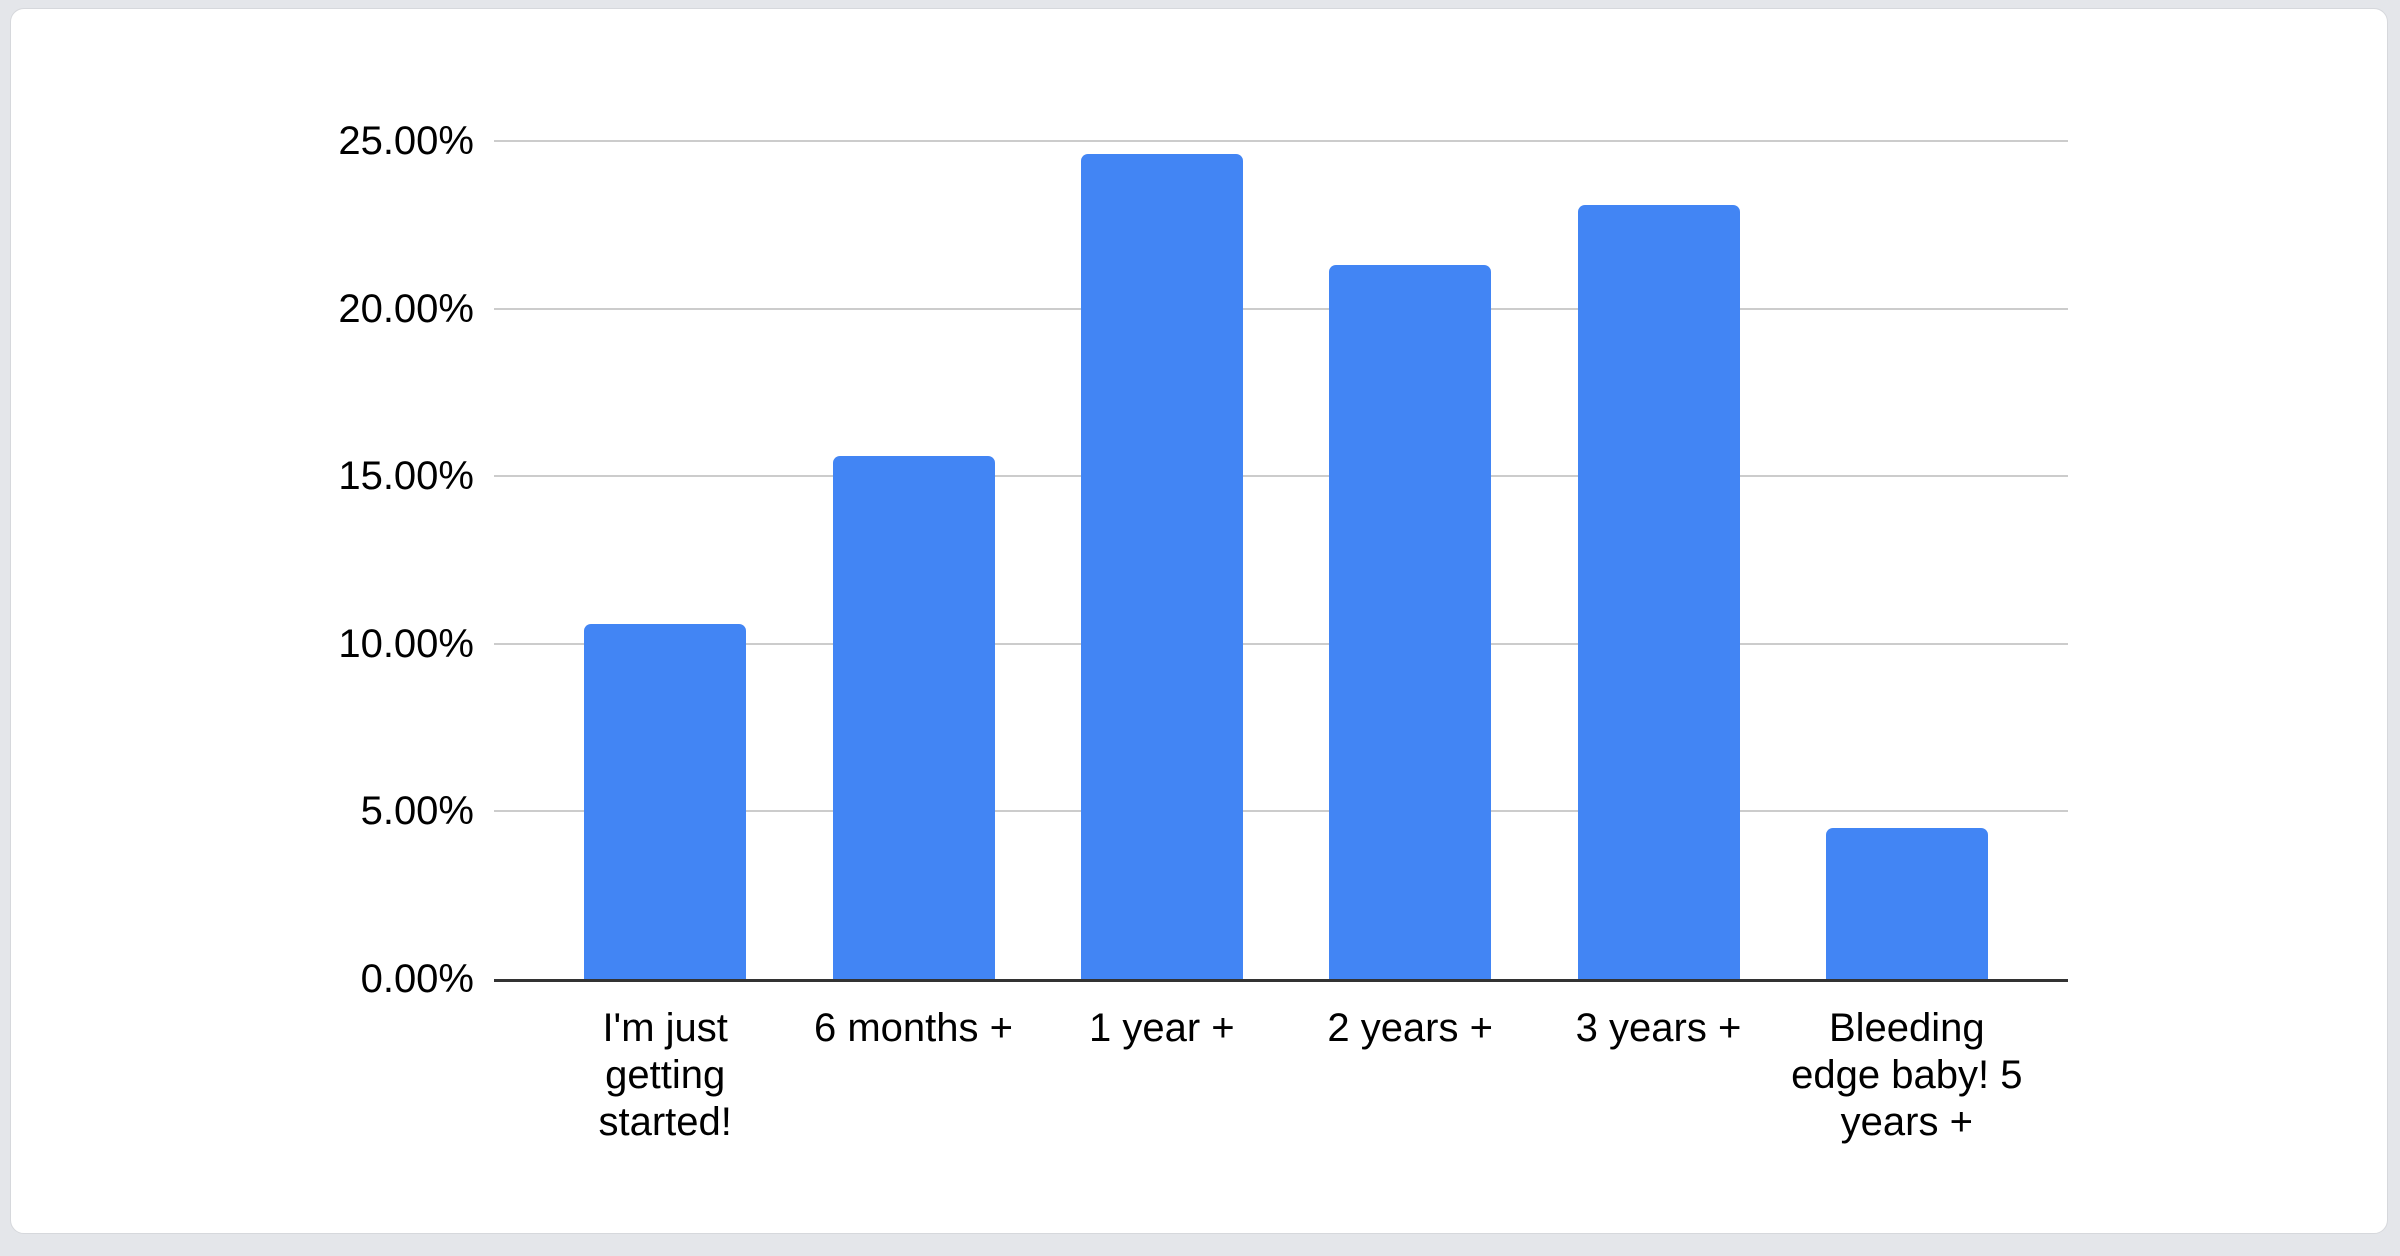 This screenshot has width=2400, height=1256. What do you see at coordinates (417, 979) in the screenshot?
I see `y-axis-tick-label: 0.00%` at bounding box center [417, 979].